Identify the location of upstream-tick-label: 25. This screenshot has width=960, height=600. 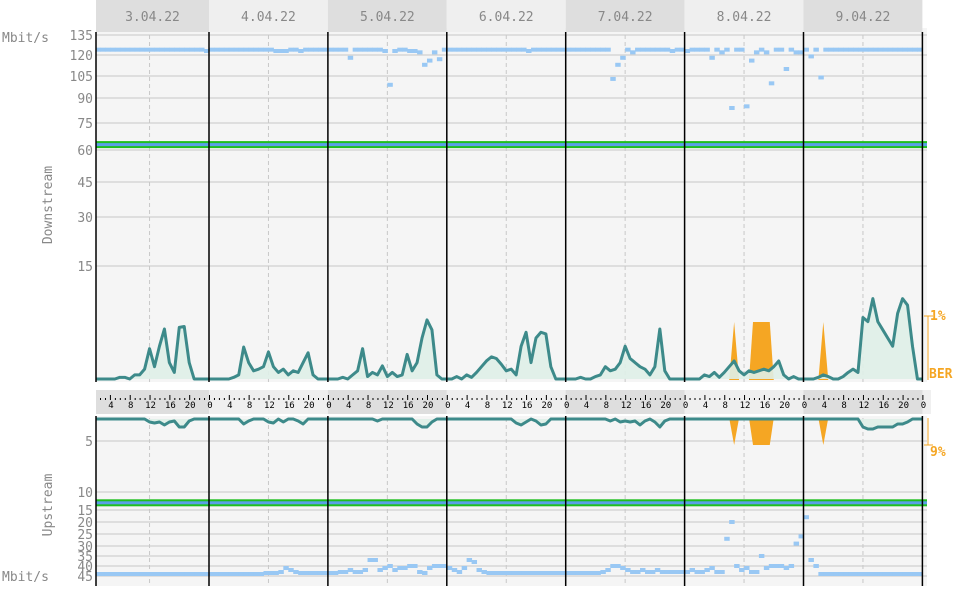
(85, 535).